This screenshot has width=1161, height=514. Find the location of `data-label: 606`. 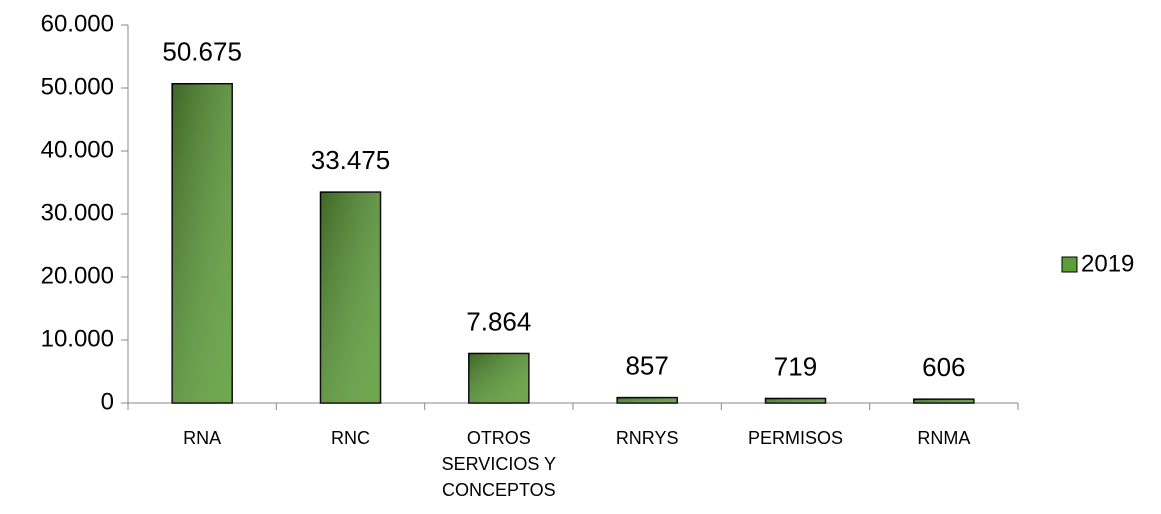

data-label: 606 is located at coordinates (943, 367).